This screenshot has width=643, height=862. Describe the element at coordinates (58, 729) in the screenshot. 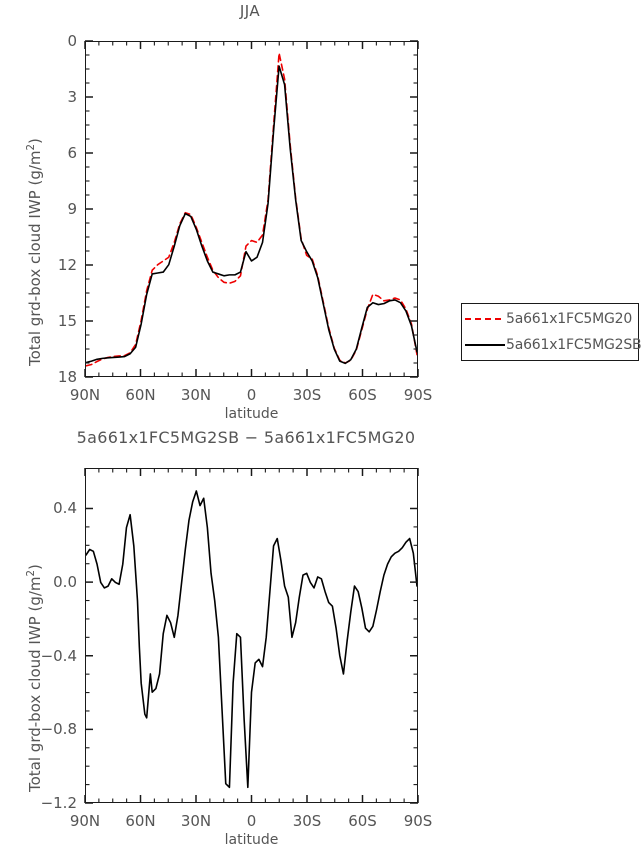

I see `y-tick-label: −0.8` at that location.